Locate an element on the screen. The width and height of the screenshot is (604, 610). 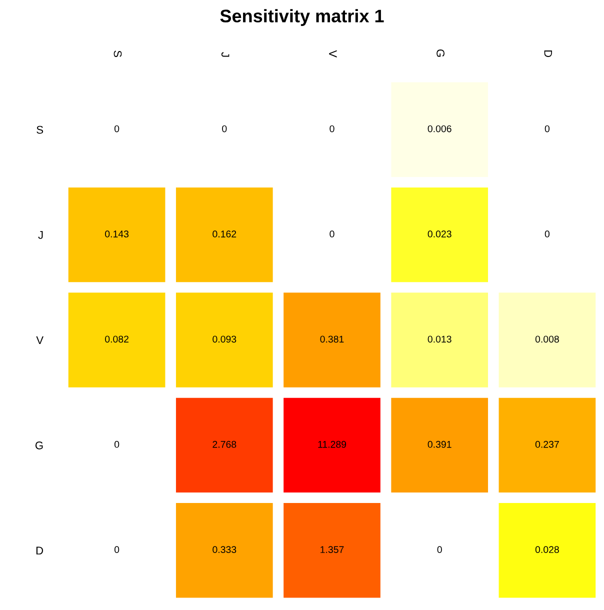
data-label: 0.162 is located at coordinates (224, 234).